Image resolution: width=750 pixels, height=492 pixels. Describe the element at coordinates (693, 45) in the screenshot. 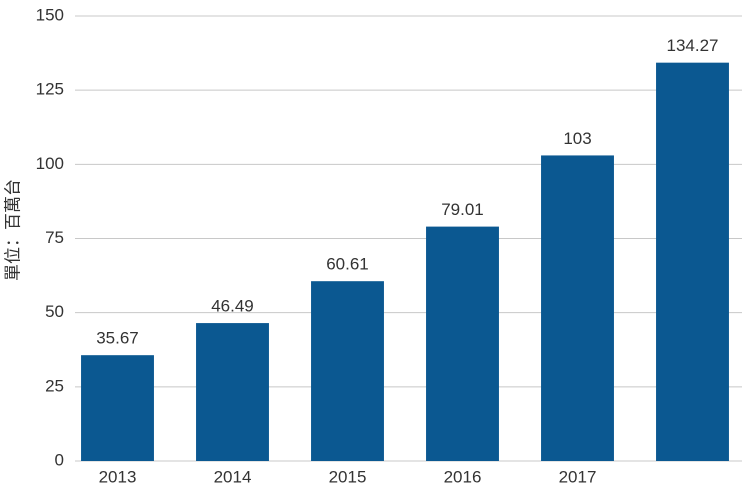

I see `value-label: 134.27` at that location.